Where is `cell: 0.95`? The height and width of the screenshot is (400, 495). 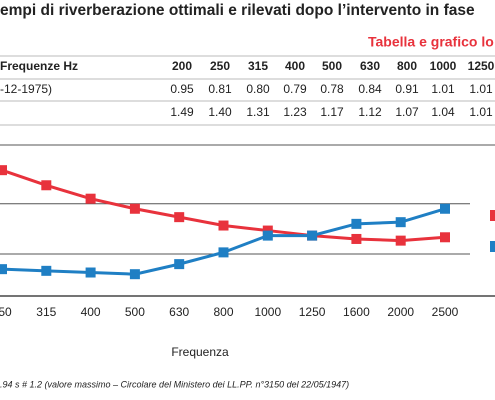
cell: 0.95 is located at coordinates (182, 89).